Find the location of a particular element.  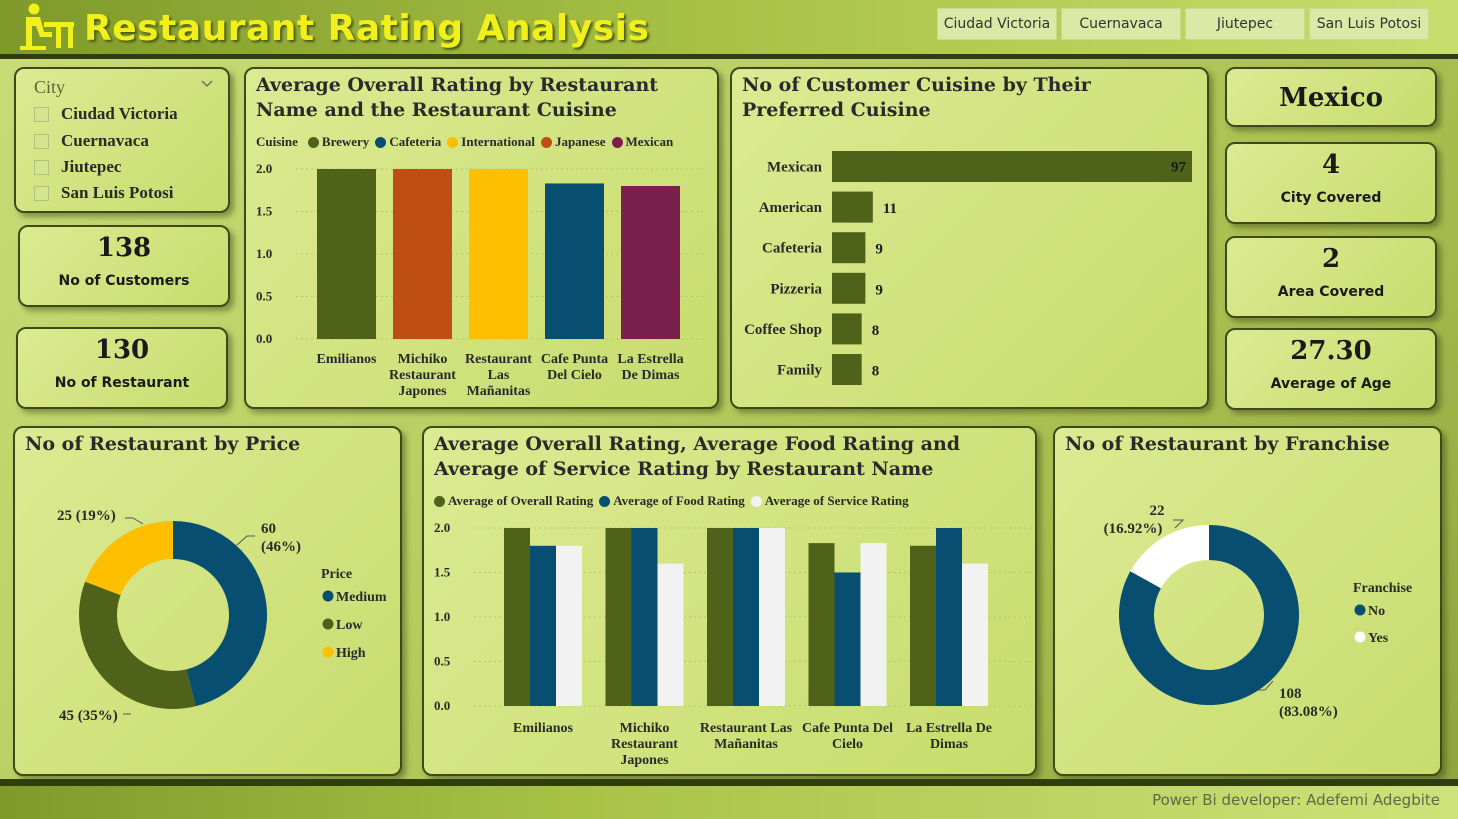

kpi-card-areas: 2 Area Covered is located at coordinates (1331, 277).